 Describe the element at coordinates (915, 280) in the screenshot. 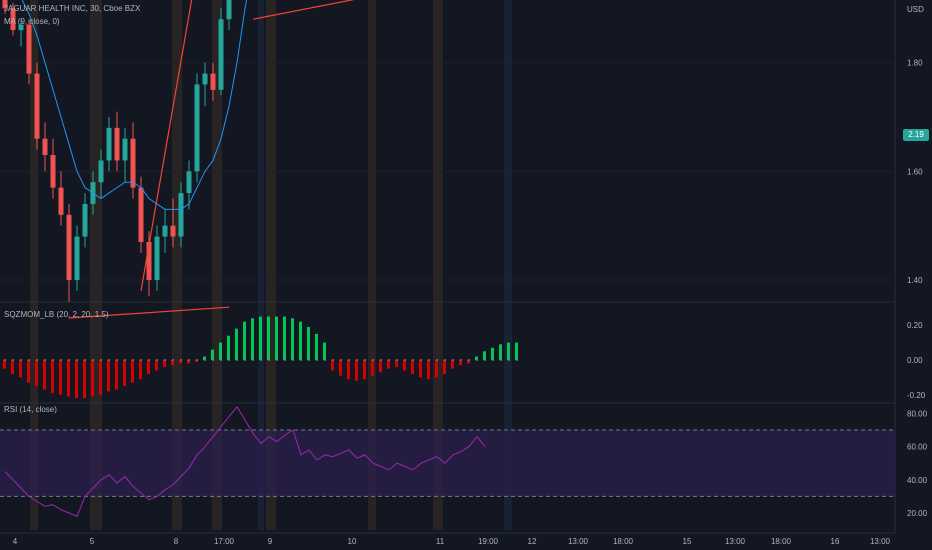

I see `price-tick-label: 1.40` at that location.